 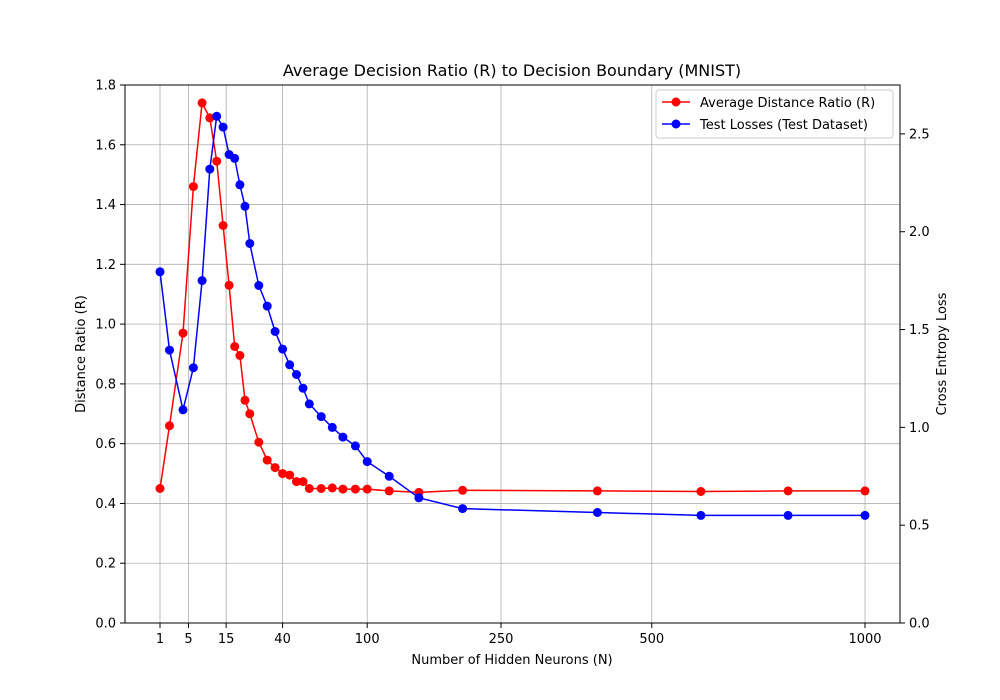 I want to click on y2-tick-label: 0.5, so click(x=919, y=526).